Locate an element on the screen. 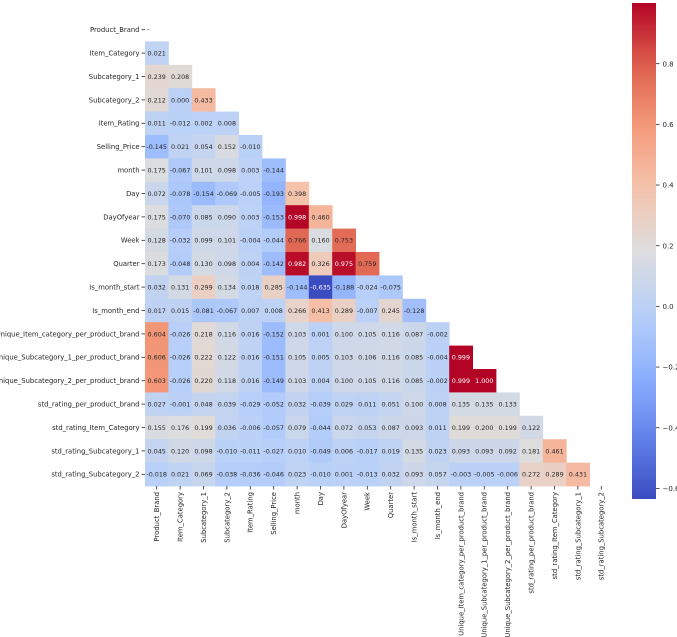 This screenshot has width=677, height=637. cell-value-label: 0.007 is located at coordinates (250, 311).